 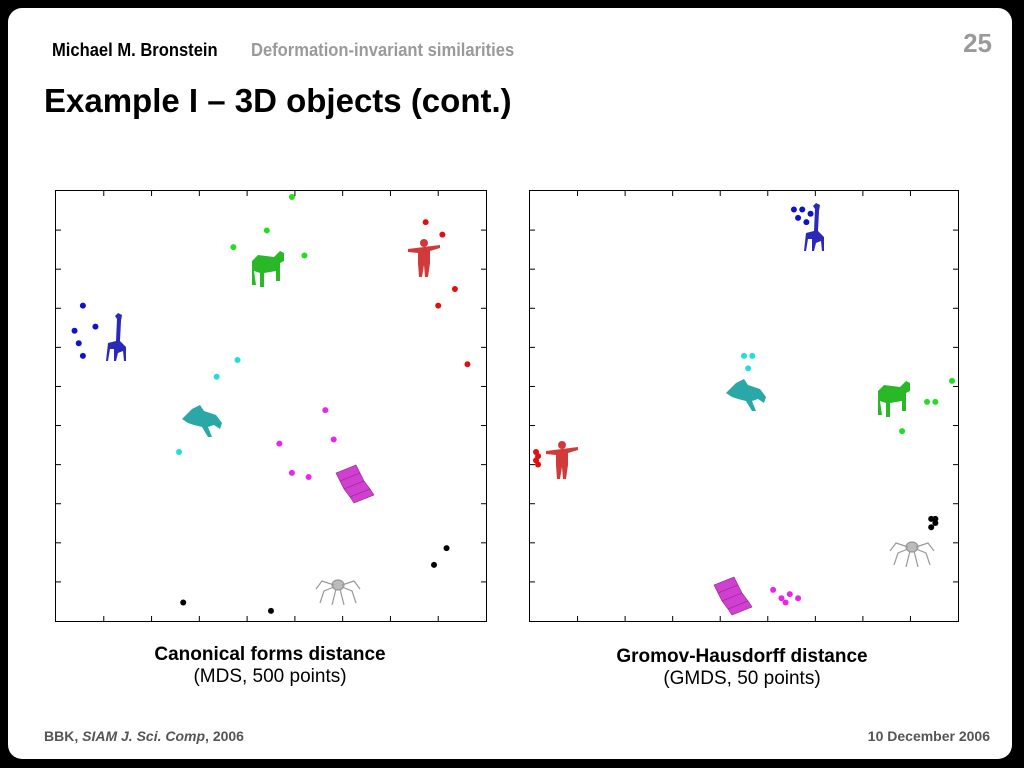 What do you see at coordinates (63, 736) in the screenshot?
I see `citation-prefix: BBK,` at bounding box center [63, 736].